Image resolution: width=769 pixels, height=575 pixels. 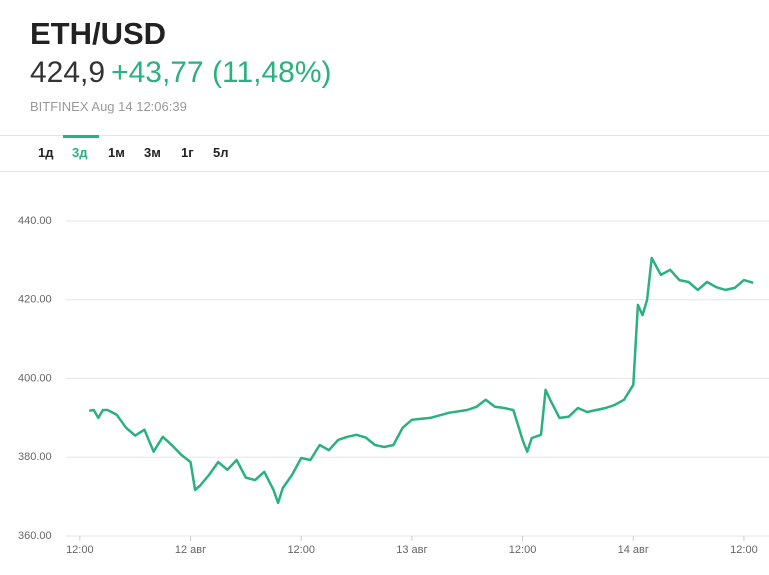 I want to click on source: BITFINEX Aug 14 12:06:39, so click(x=108, y=106).